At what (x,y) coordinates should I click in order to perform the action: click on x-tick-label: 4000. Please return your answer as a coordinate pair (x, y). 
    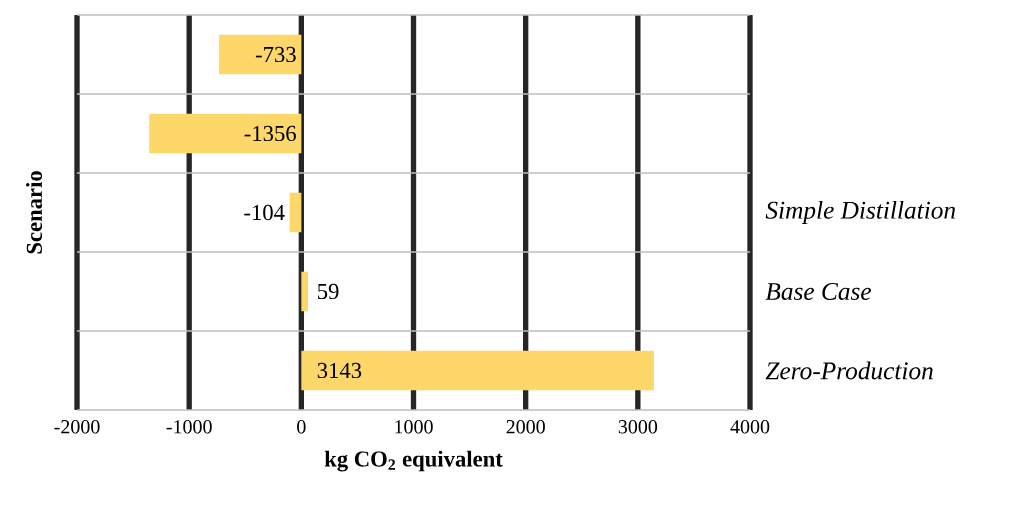
    Looking at the image, I should click on (750, 427).